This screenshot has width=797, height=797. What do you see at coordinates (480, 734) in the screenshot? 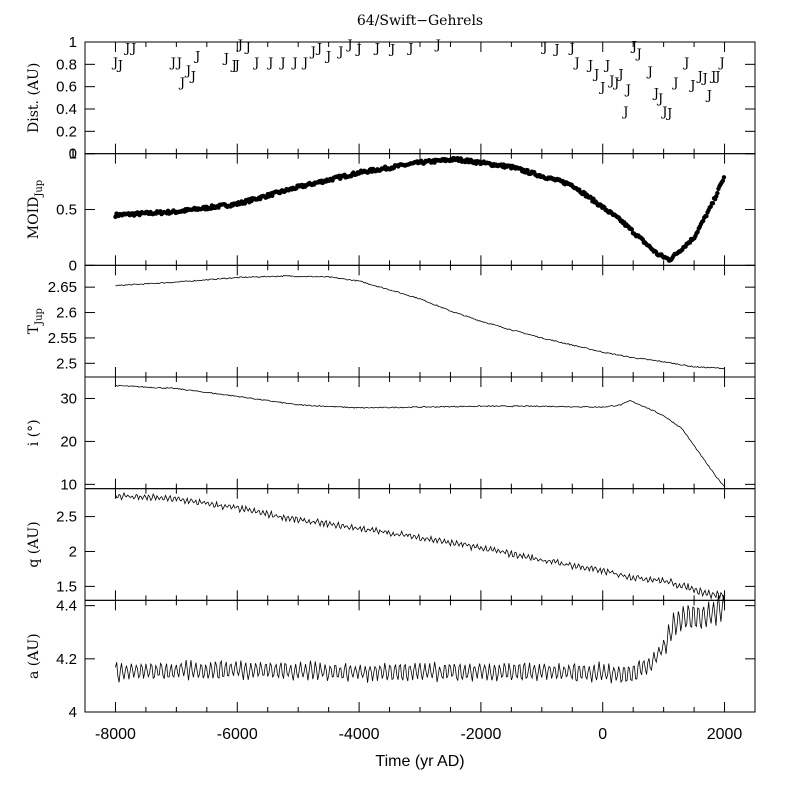
I see `x-tick-label: -2000` at bounding box center [480, 734].